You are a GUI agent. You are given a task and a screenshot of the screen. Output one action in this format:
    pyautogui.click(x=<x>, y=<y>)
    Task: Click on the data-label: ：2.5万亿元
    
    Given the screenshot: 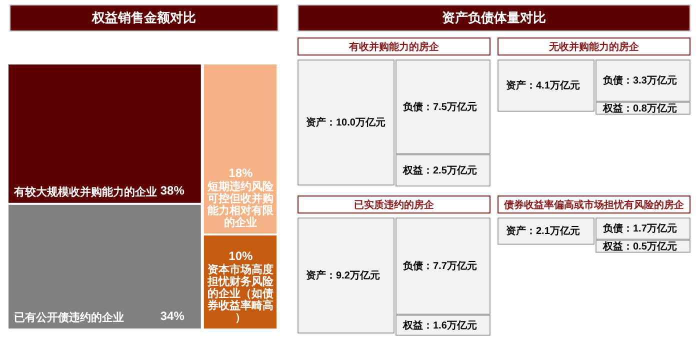 What is the action you would take?
    pyautogui.click(x=450, y=170)
    